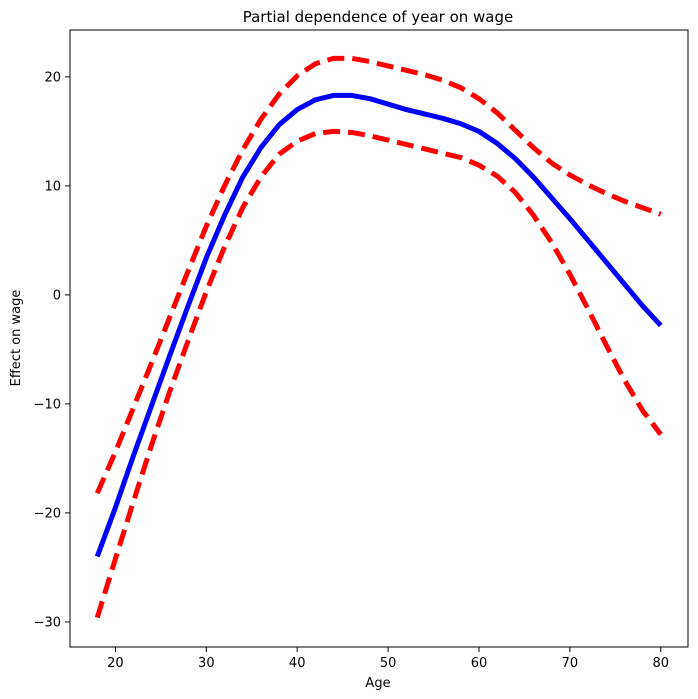  I want to click on x-tick-label: 30, so click(206, 663).